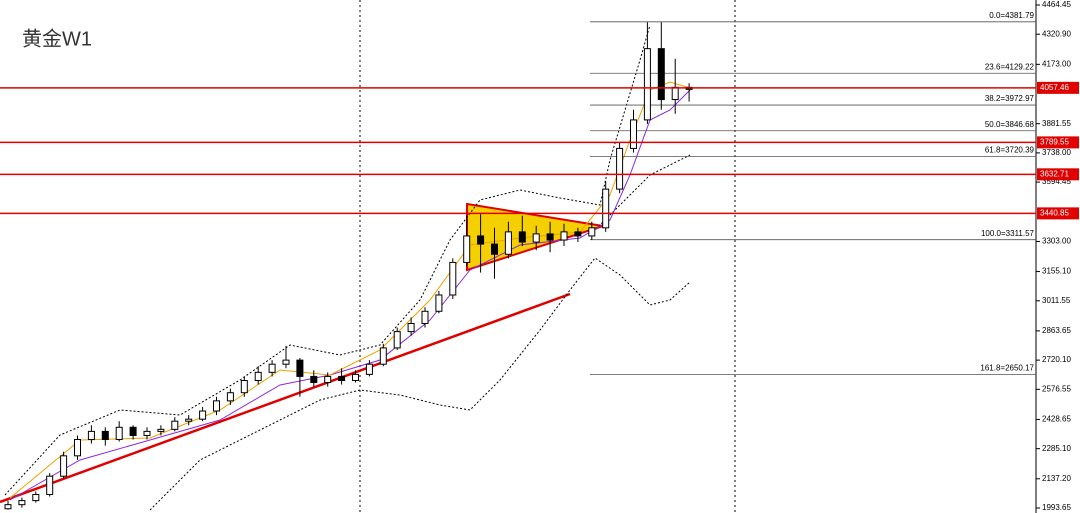  Describe the element at coordinates (1008, 233) in the screenshot. I see `fibonacci-label: 100.0=3311.57` at that location.